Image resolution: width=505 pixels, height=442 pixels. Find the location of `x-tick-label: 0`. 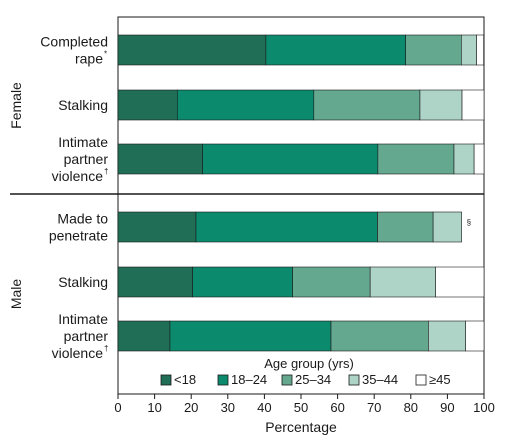

x-tick-label: 0 is located at coordinates (117, 407).